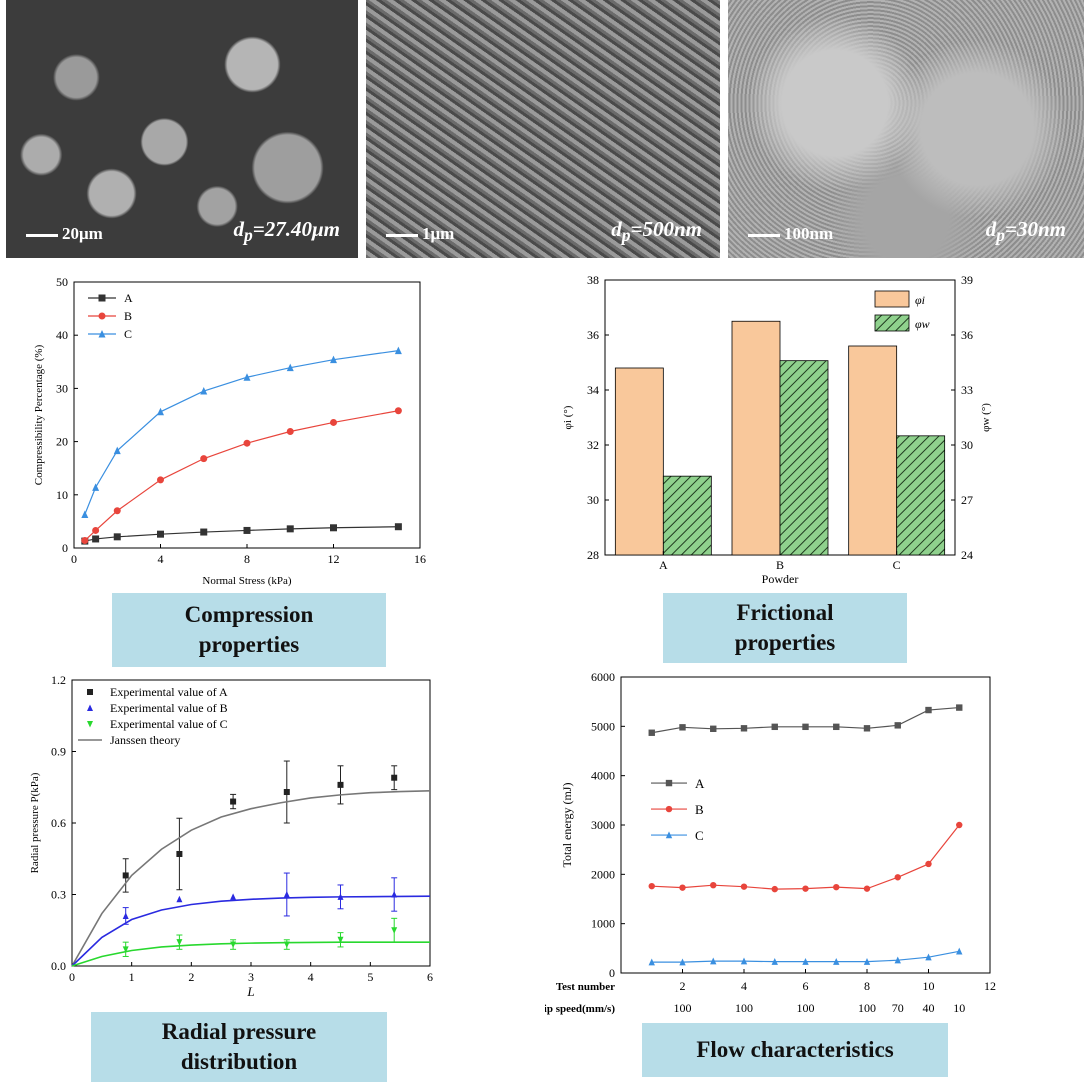 The width and height of the screenshot is (1090, 1085). Describe the element at coordinates (603, 776) in the screenshot. I see `y-tick-label: 4000` at that location.